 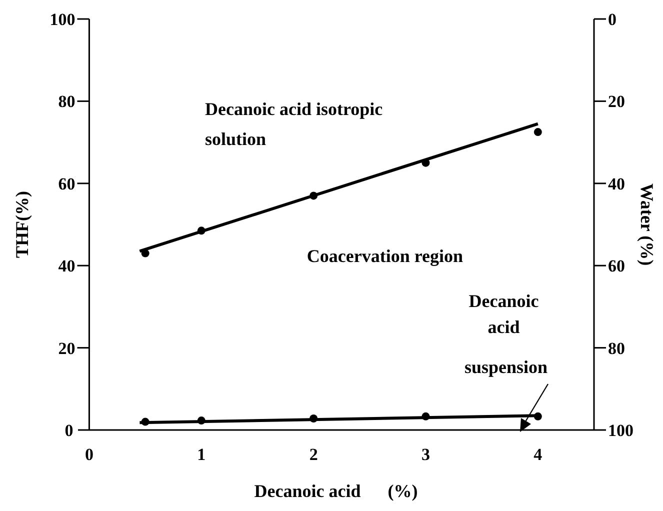 What do you see at coordinates (89, 454) in the screenshot?
I see `x-tick-label: 0` at bounding box center [89, 454].